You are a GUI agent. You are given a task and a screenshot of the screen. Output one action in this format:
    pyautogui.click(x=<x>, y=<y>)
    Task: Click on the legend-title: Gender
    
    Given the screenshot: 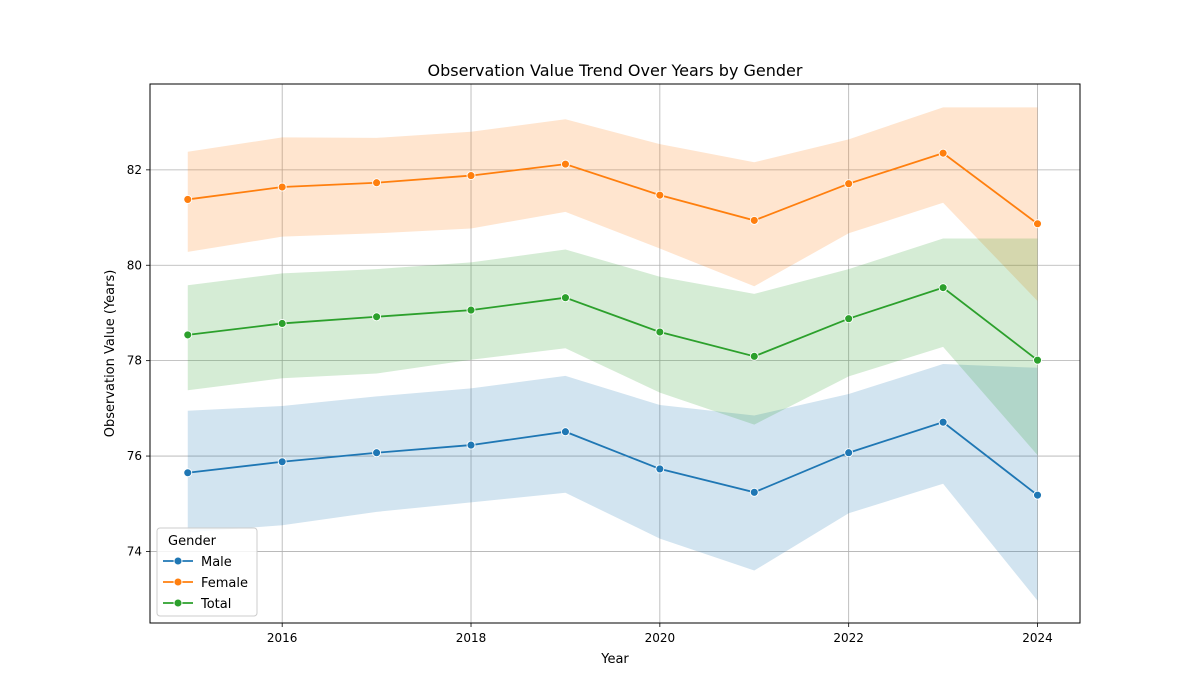 What is the action you would take?
    pyautogui.click(x=192, y=541)
    